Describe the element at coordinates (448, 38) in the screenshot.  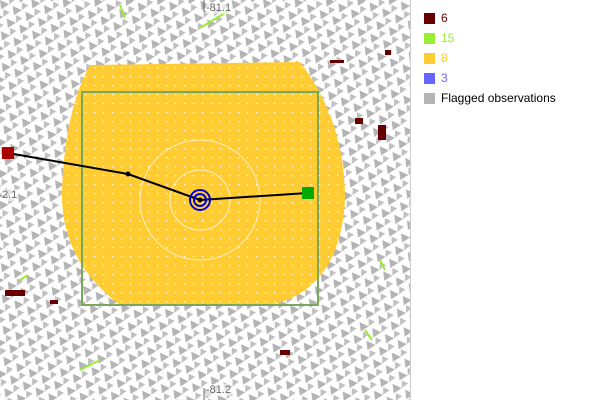
I see `legend-label: 15` at that location.